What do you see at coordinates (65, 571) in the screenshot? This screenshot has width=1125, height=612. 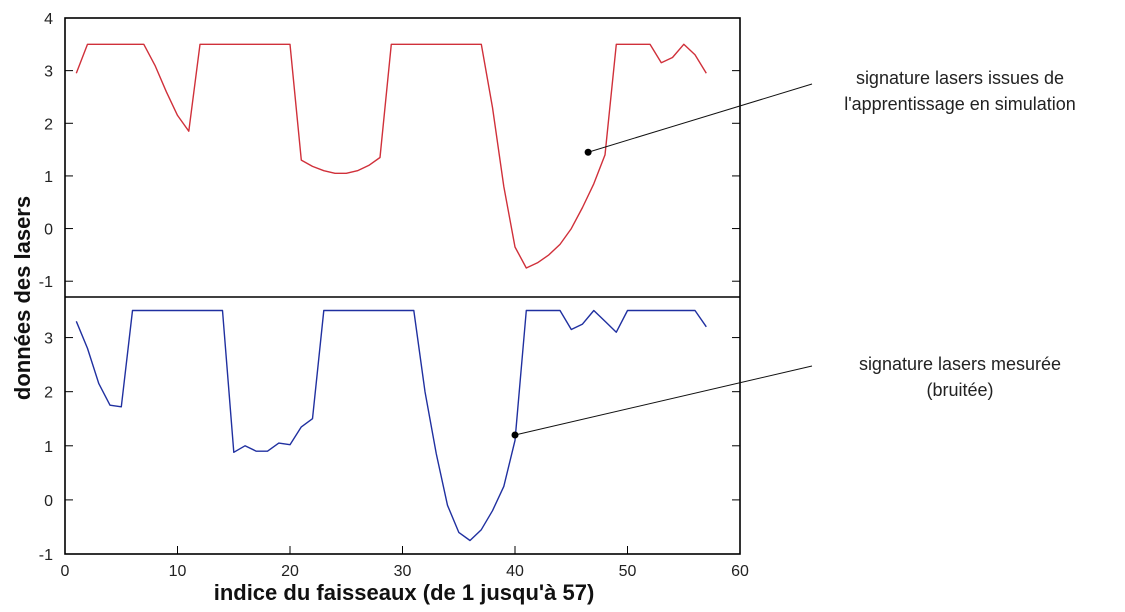 I see `x-tick-label: 0` at bounding box center [65, 571].